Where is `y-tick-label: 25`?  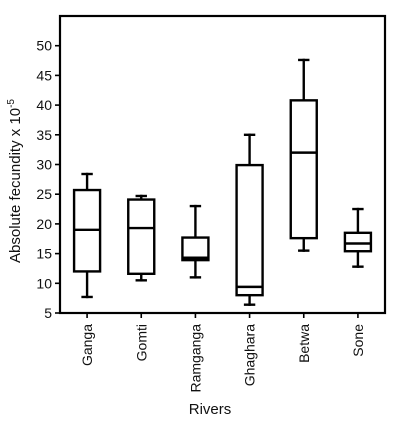
y-tick-label: 25 is located at coordinates (44, 194).